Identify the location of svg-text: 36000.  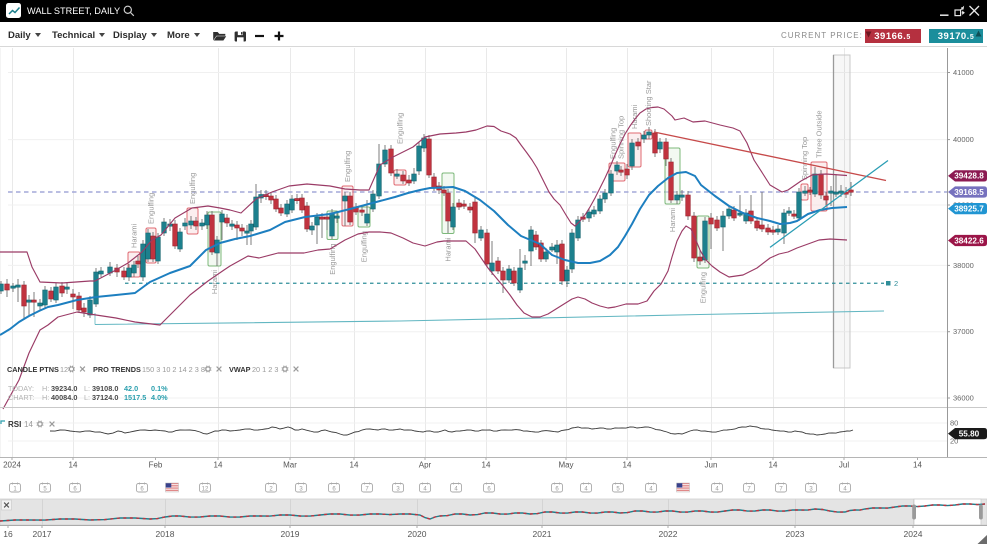
(963, 398).